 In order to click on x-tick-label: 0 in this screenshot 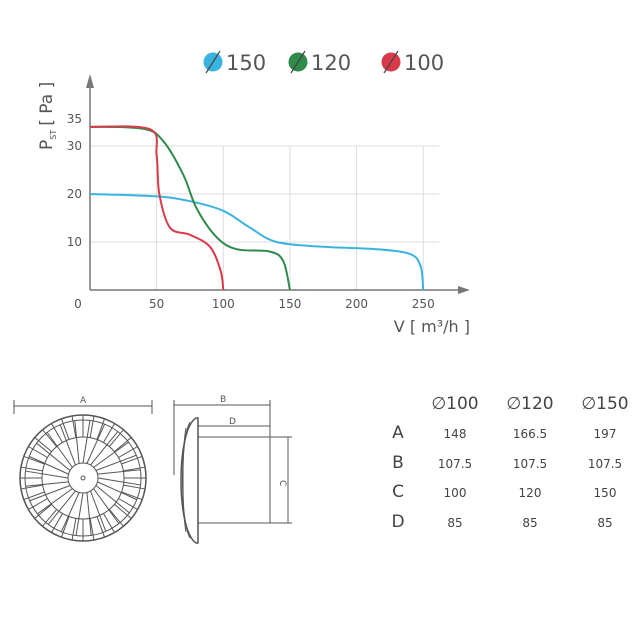, I will do `click(78, 304)`.